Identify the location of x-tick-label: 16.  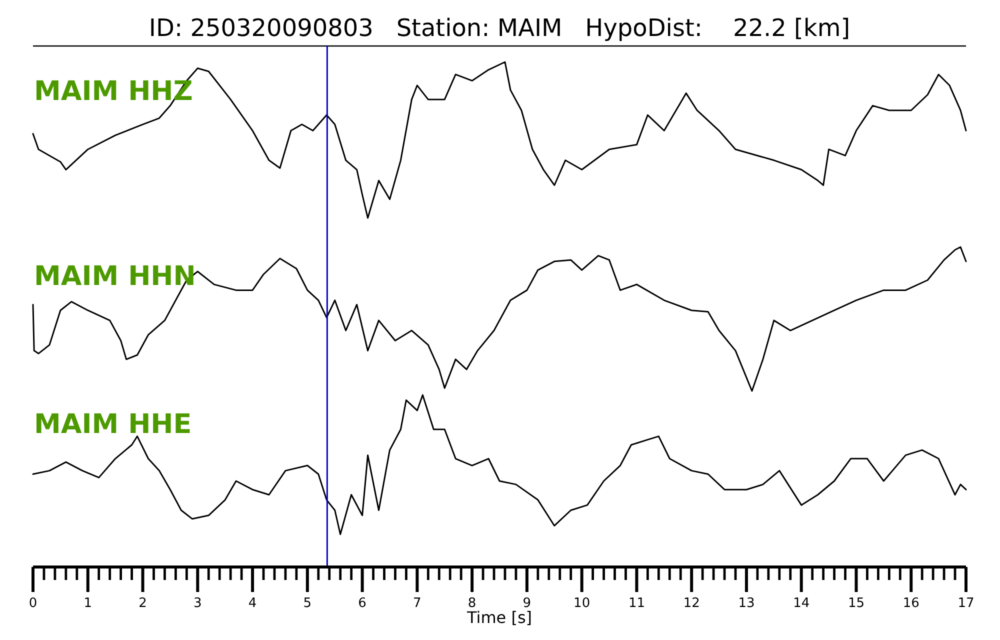
(911, 603).